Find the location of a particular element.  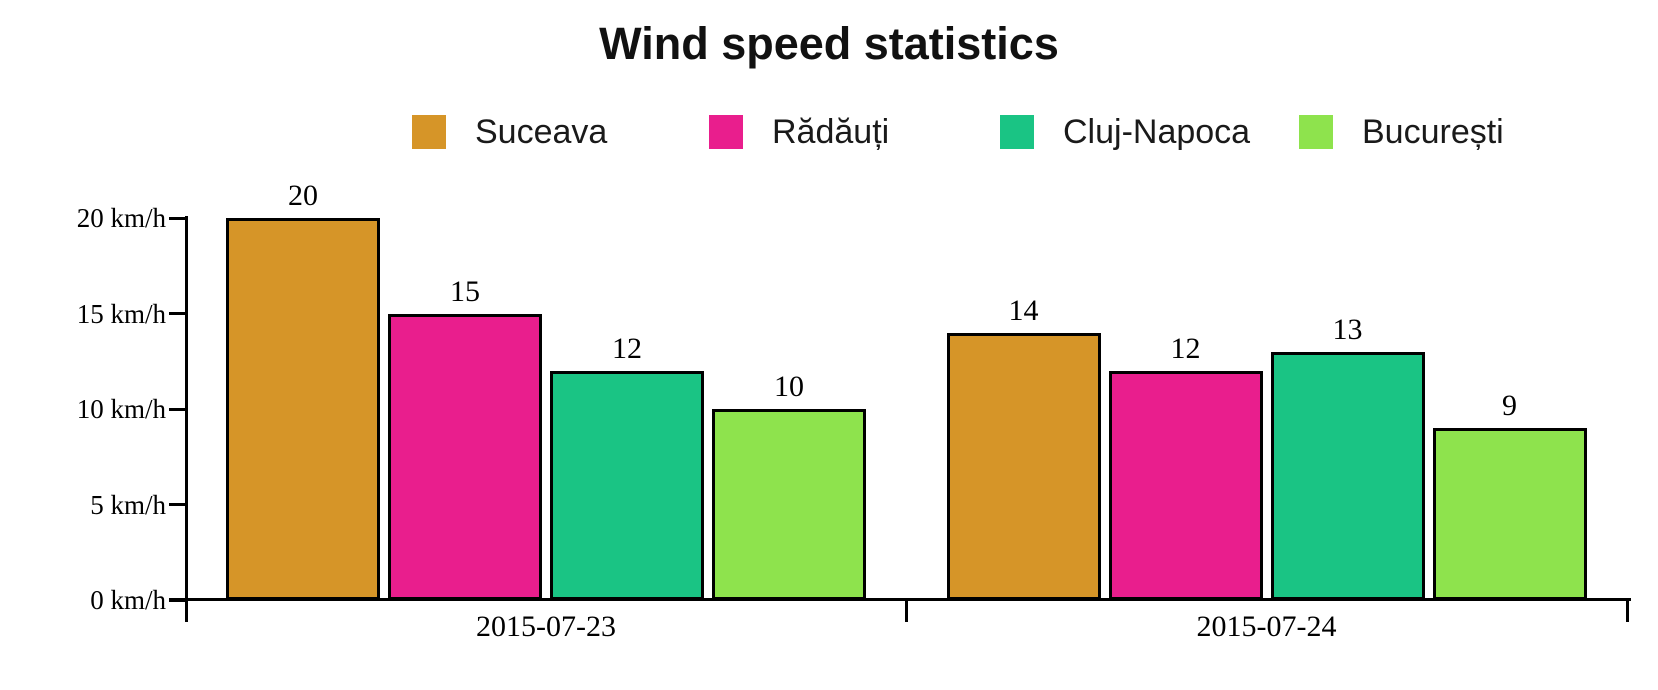

x-axis-category-label: 2015-07-23 is located at coordinates (546, 626).